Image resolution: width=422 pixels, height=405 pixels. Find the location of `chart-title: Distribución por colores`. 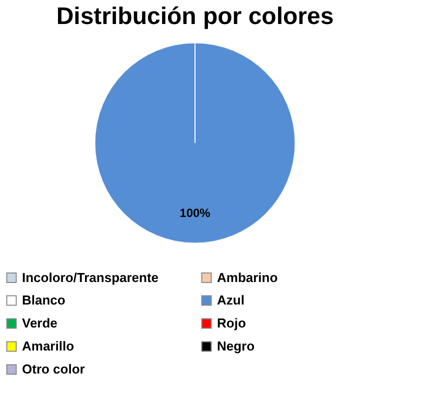

chart-title: Distribución por colores is located at coordinates (195, 16).